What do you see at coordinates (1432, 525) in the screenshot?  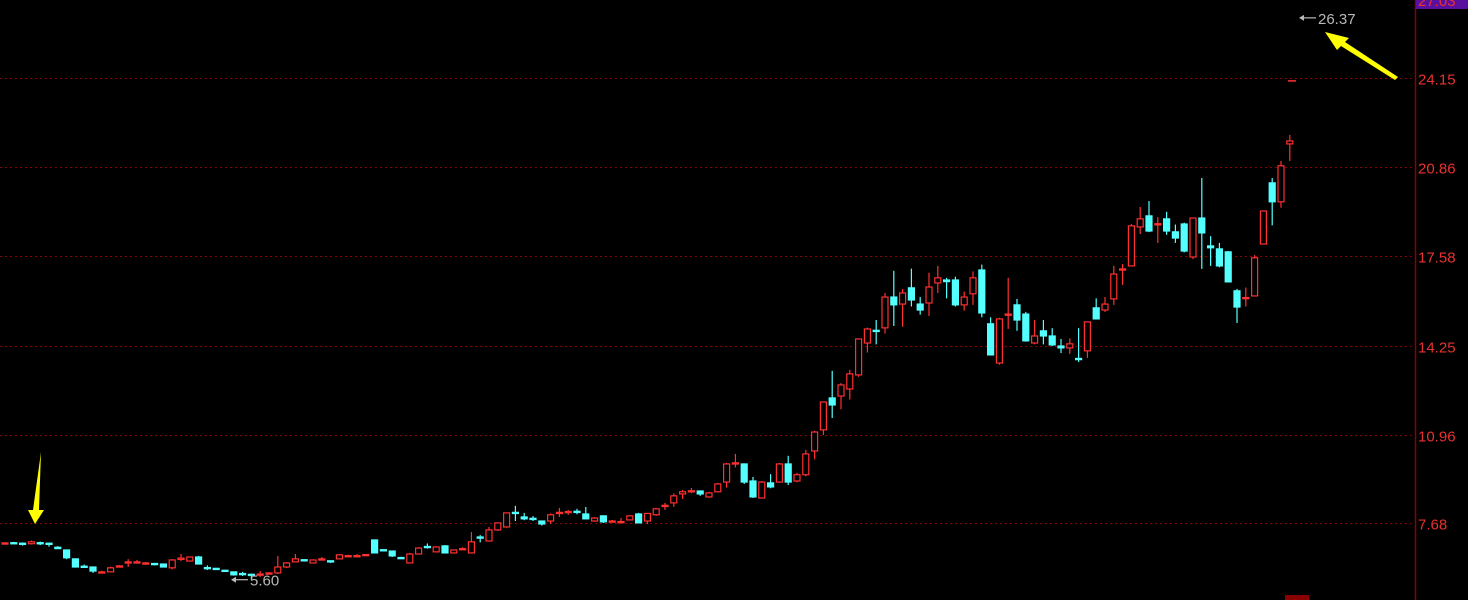 I see `y-tick-label: 7.68` at bounding box center [1432, 525].